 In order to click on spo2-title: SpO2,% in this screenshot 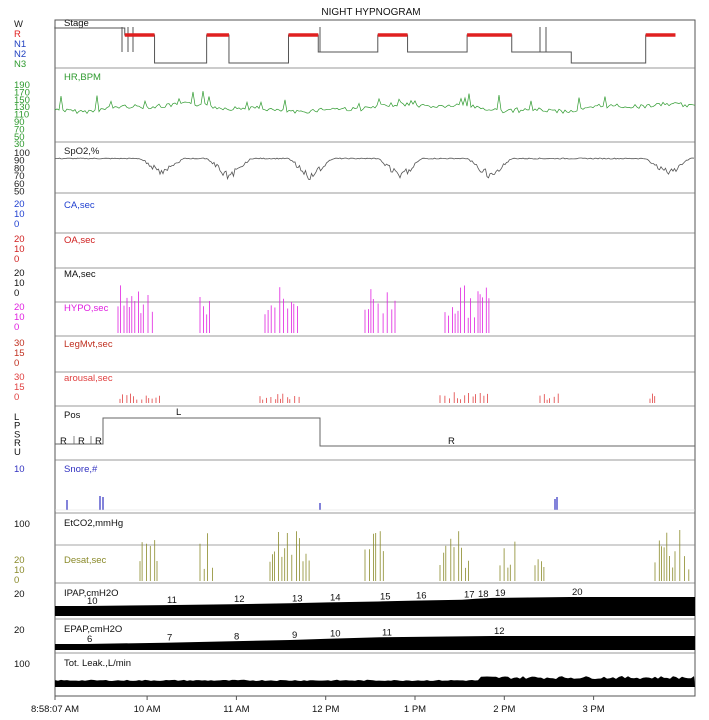, I will do `click(82, 151)`.